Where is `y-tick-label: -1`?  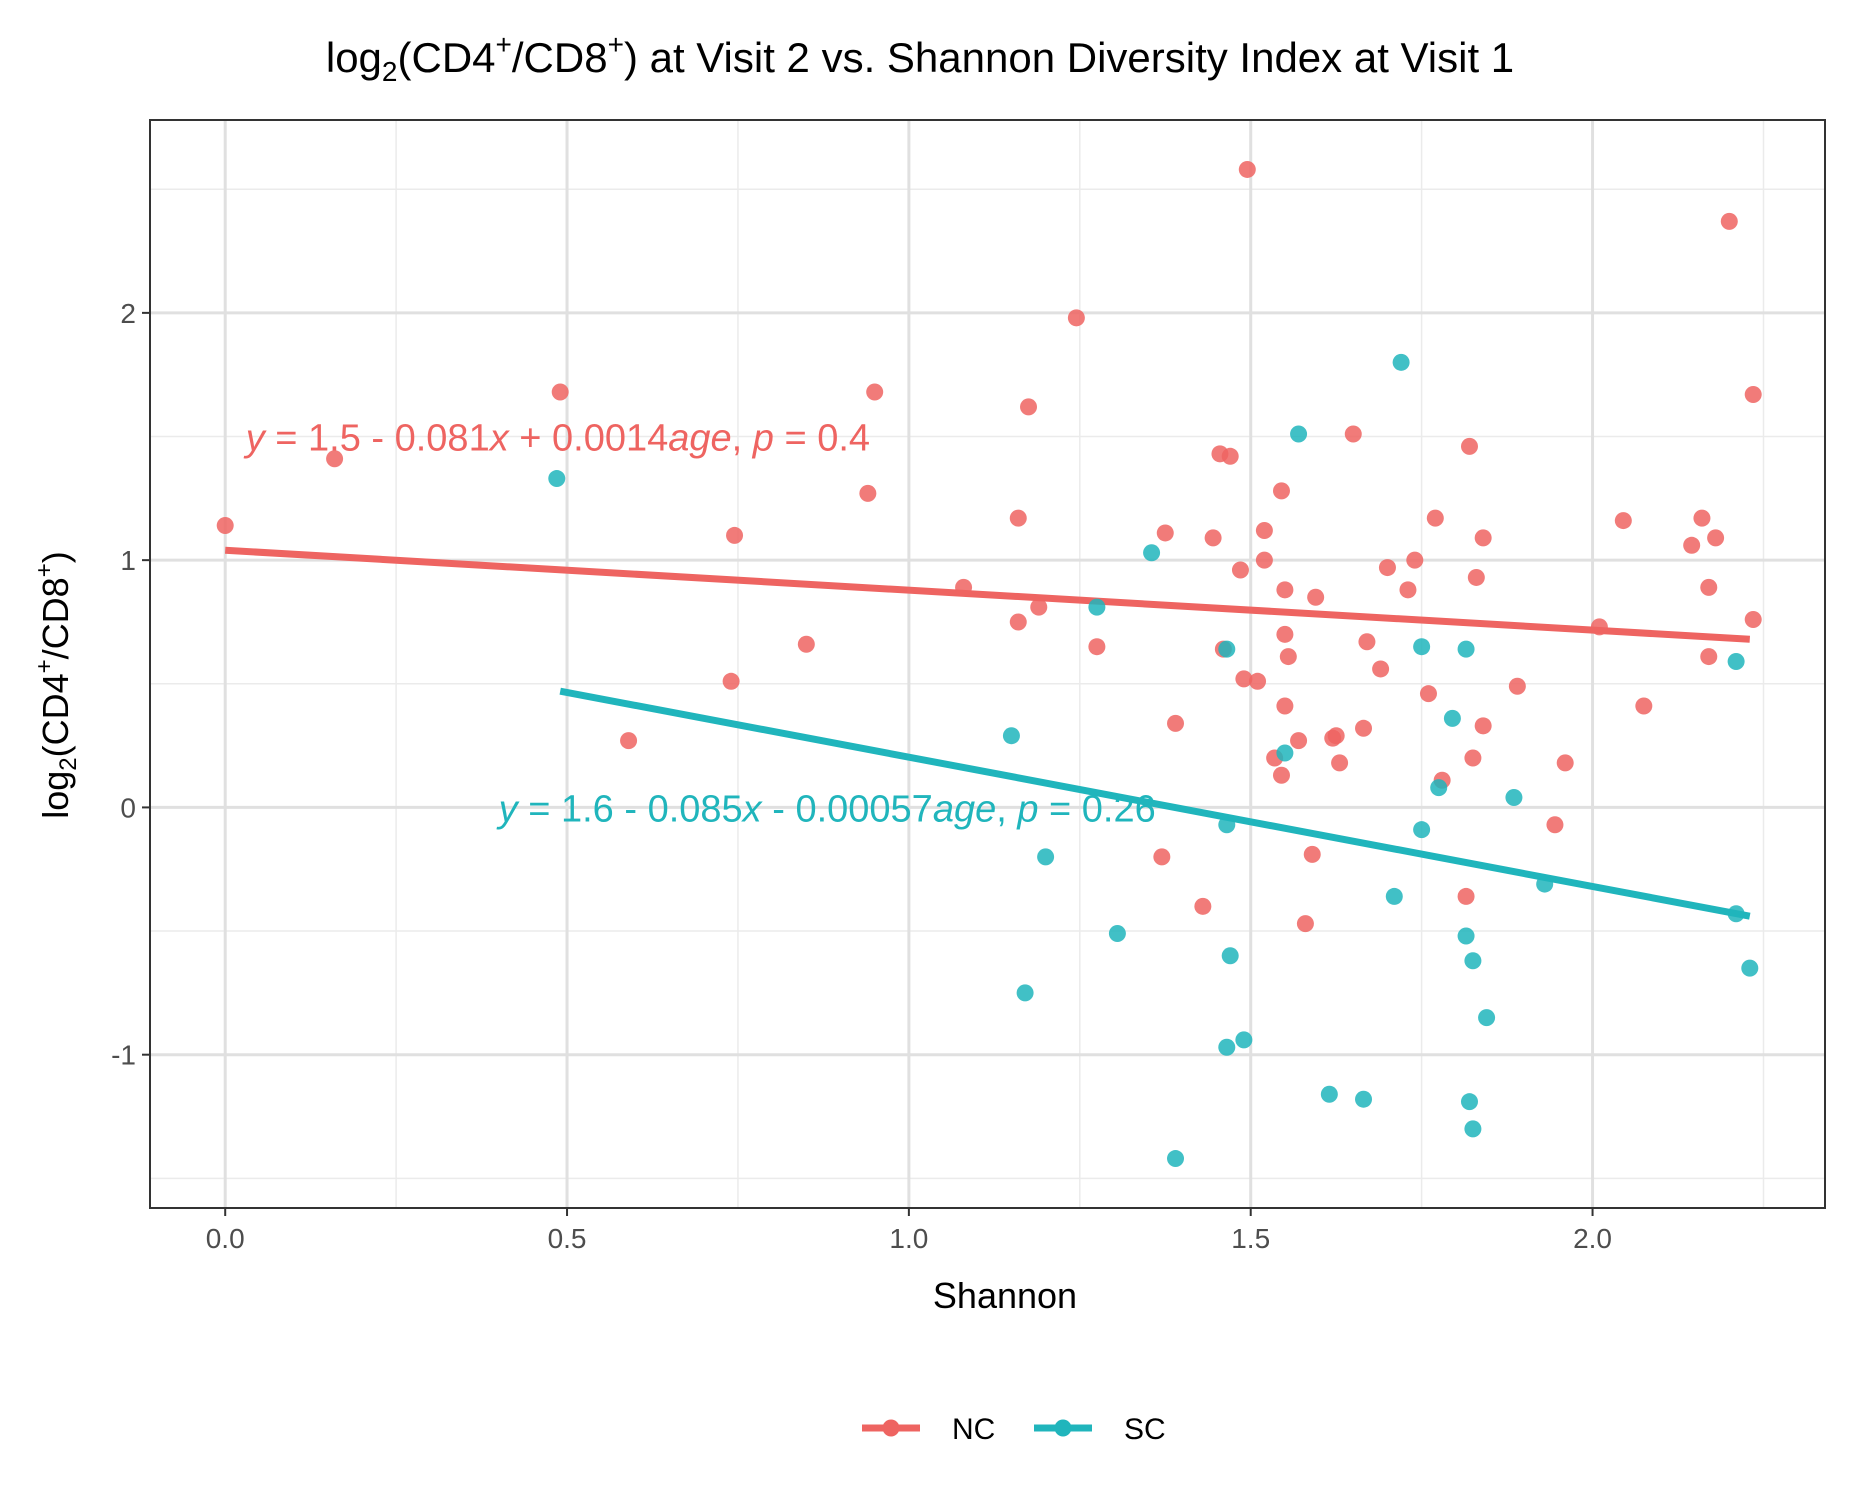 y-tick-label: -1 is located at coordinates (123, 1055).